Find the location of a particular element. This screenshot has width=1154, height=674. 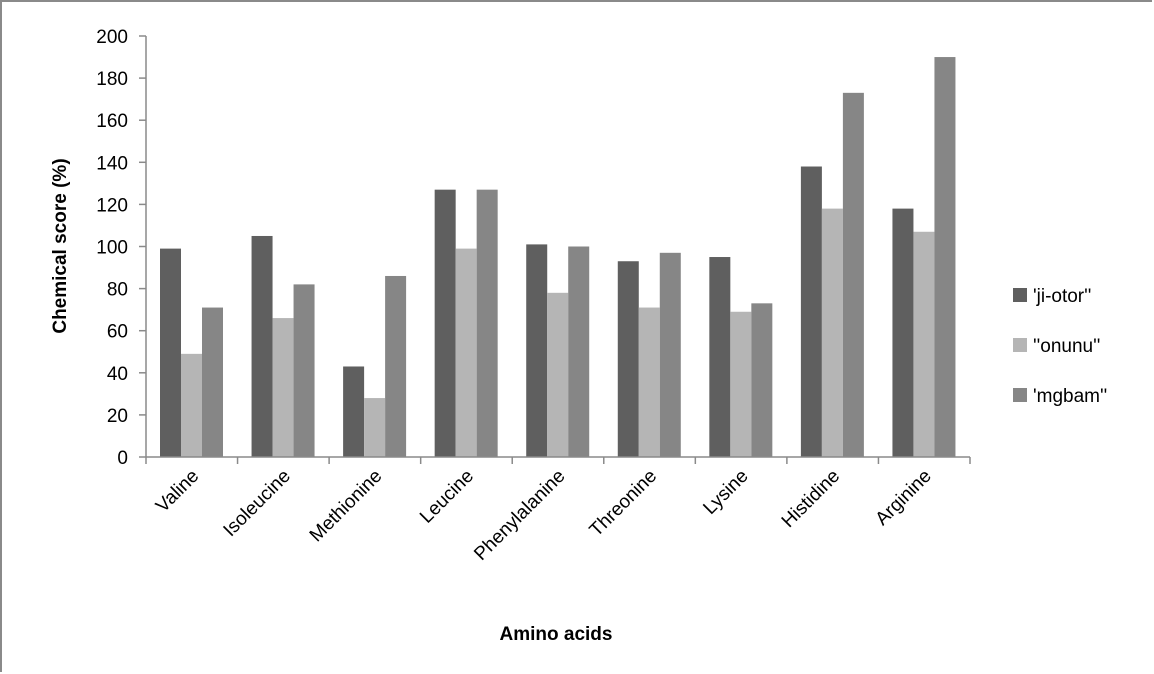

bar-1-histidine is located at coordinates (811, 311).